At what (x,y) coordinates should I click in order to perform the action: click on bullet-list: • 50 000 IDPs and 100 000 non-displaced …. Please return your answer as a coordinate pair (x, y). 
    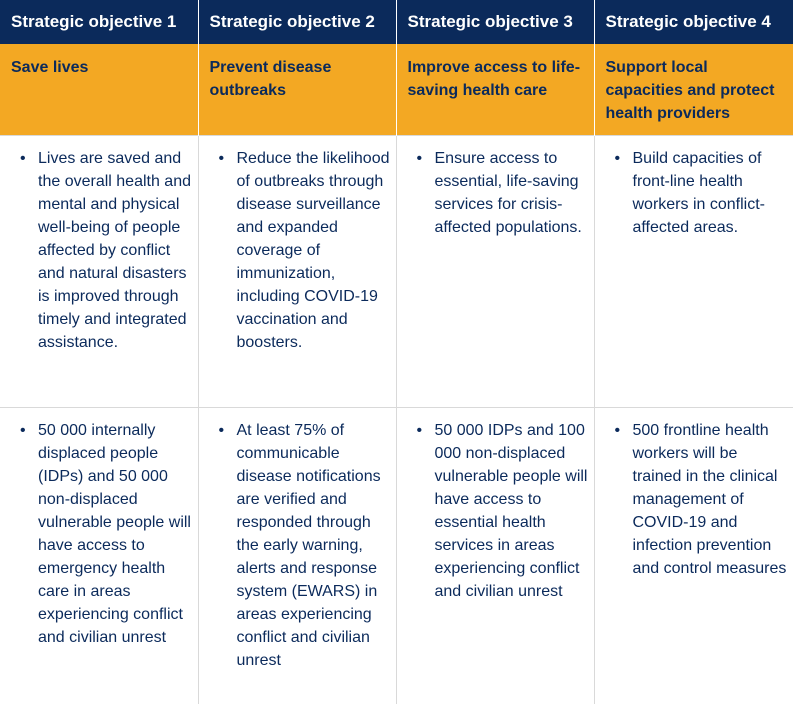
    Looking at the image, I should click on (492, 511).